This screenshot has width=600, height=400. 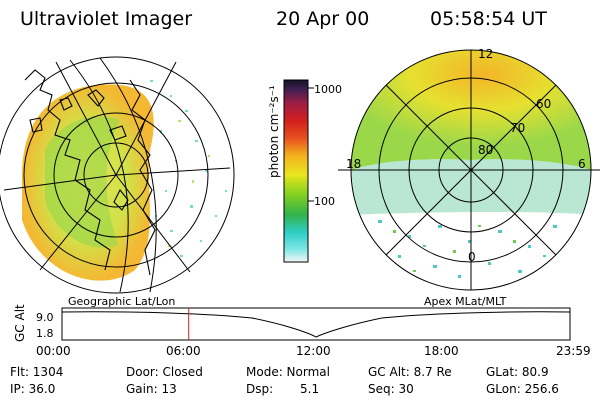 What do you see at coordinates (582, 164) in the screenshot?
I see `mlt-label-6: 6` at bounding box center [582, 164].